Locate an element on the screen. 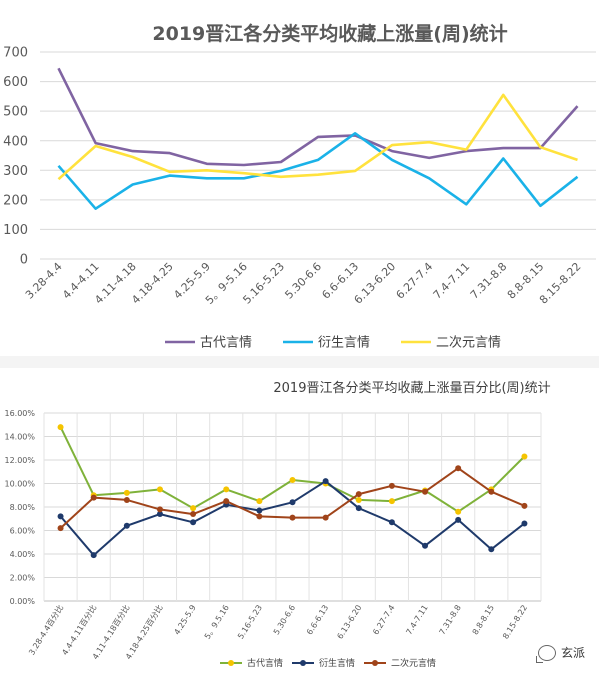 This screenshot has width=599, height=675. x-tick-label: 8.8-8.15 is located at coordinates (483, 619).